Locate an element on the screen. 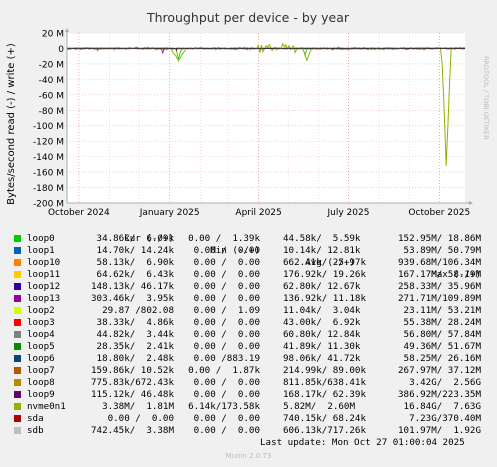 Image resolution: width=497 pixels, height=467 pixels. legend-max: 258.33M/ 35.96M is located at coordinates (439, 286).